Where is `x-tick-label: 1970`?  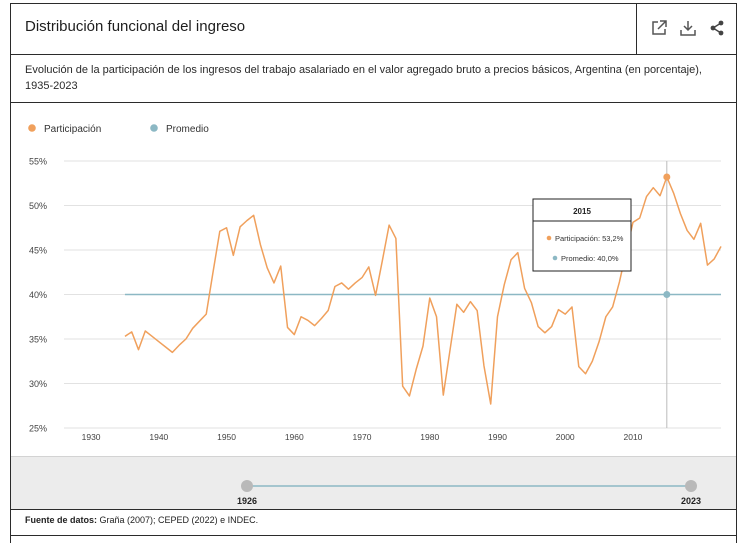
x-tick-label: 1970 is located at coordinates (362, 437).